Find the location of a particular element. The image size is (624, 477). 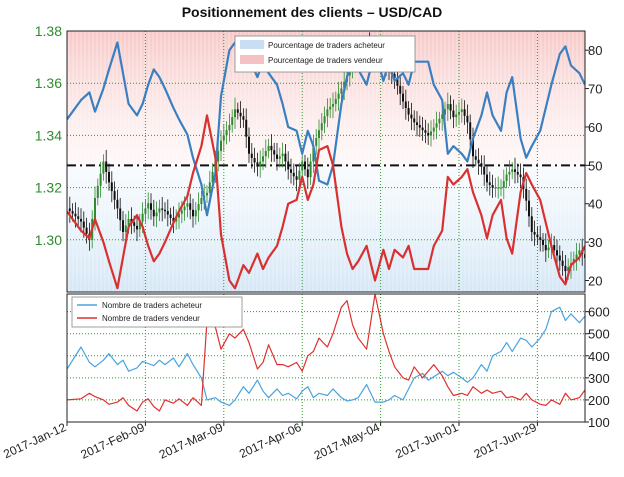

date-tick-label: 2017-Apr-06 is located at coordinates (270, 440).